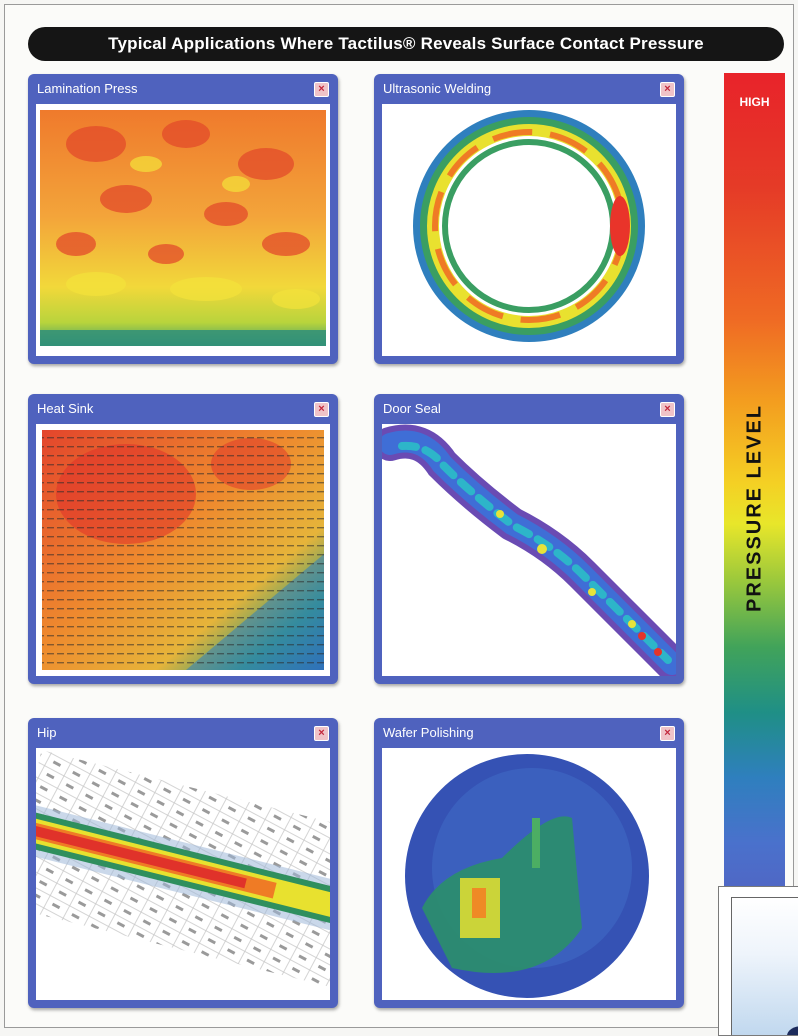 The image size is (798, 1036). What do you see at coordinates (529, 733) in the screenshot?
I see `panel-titlebar: Wafer Polishing ×` at bounding box center [529, 733].